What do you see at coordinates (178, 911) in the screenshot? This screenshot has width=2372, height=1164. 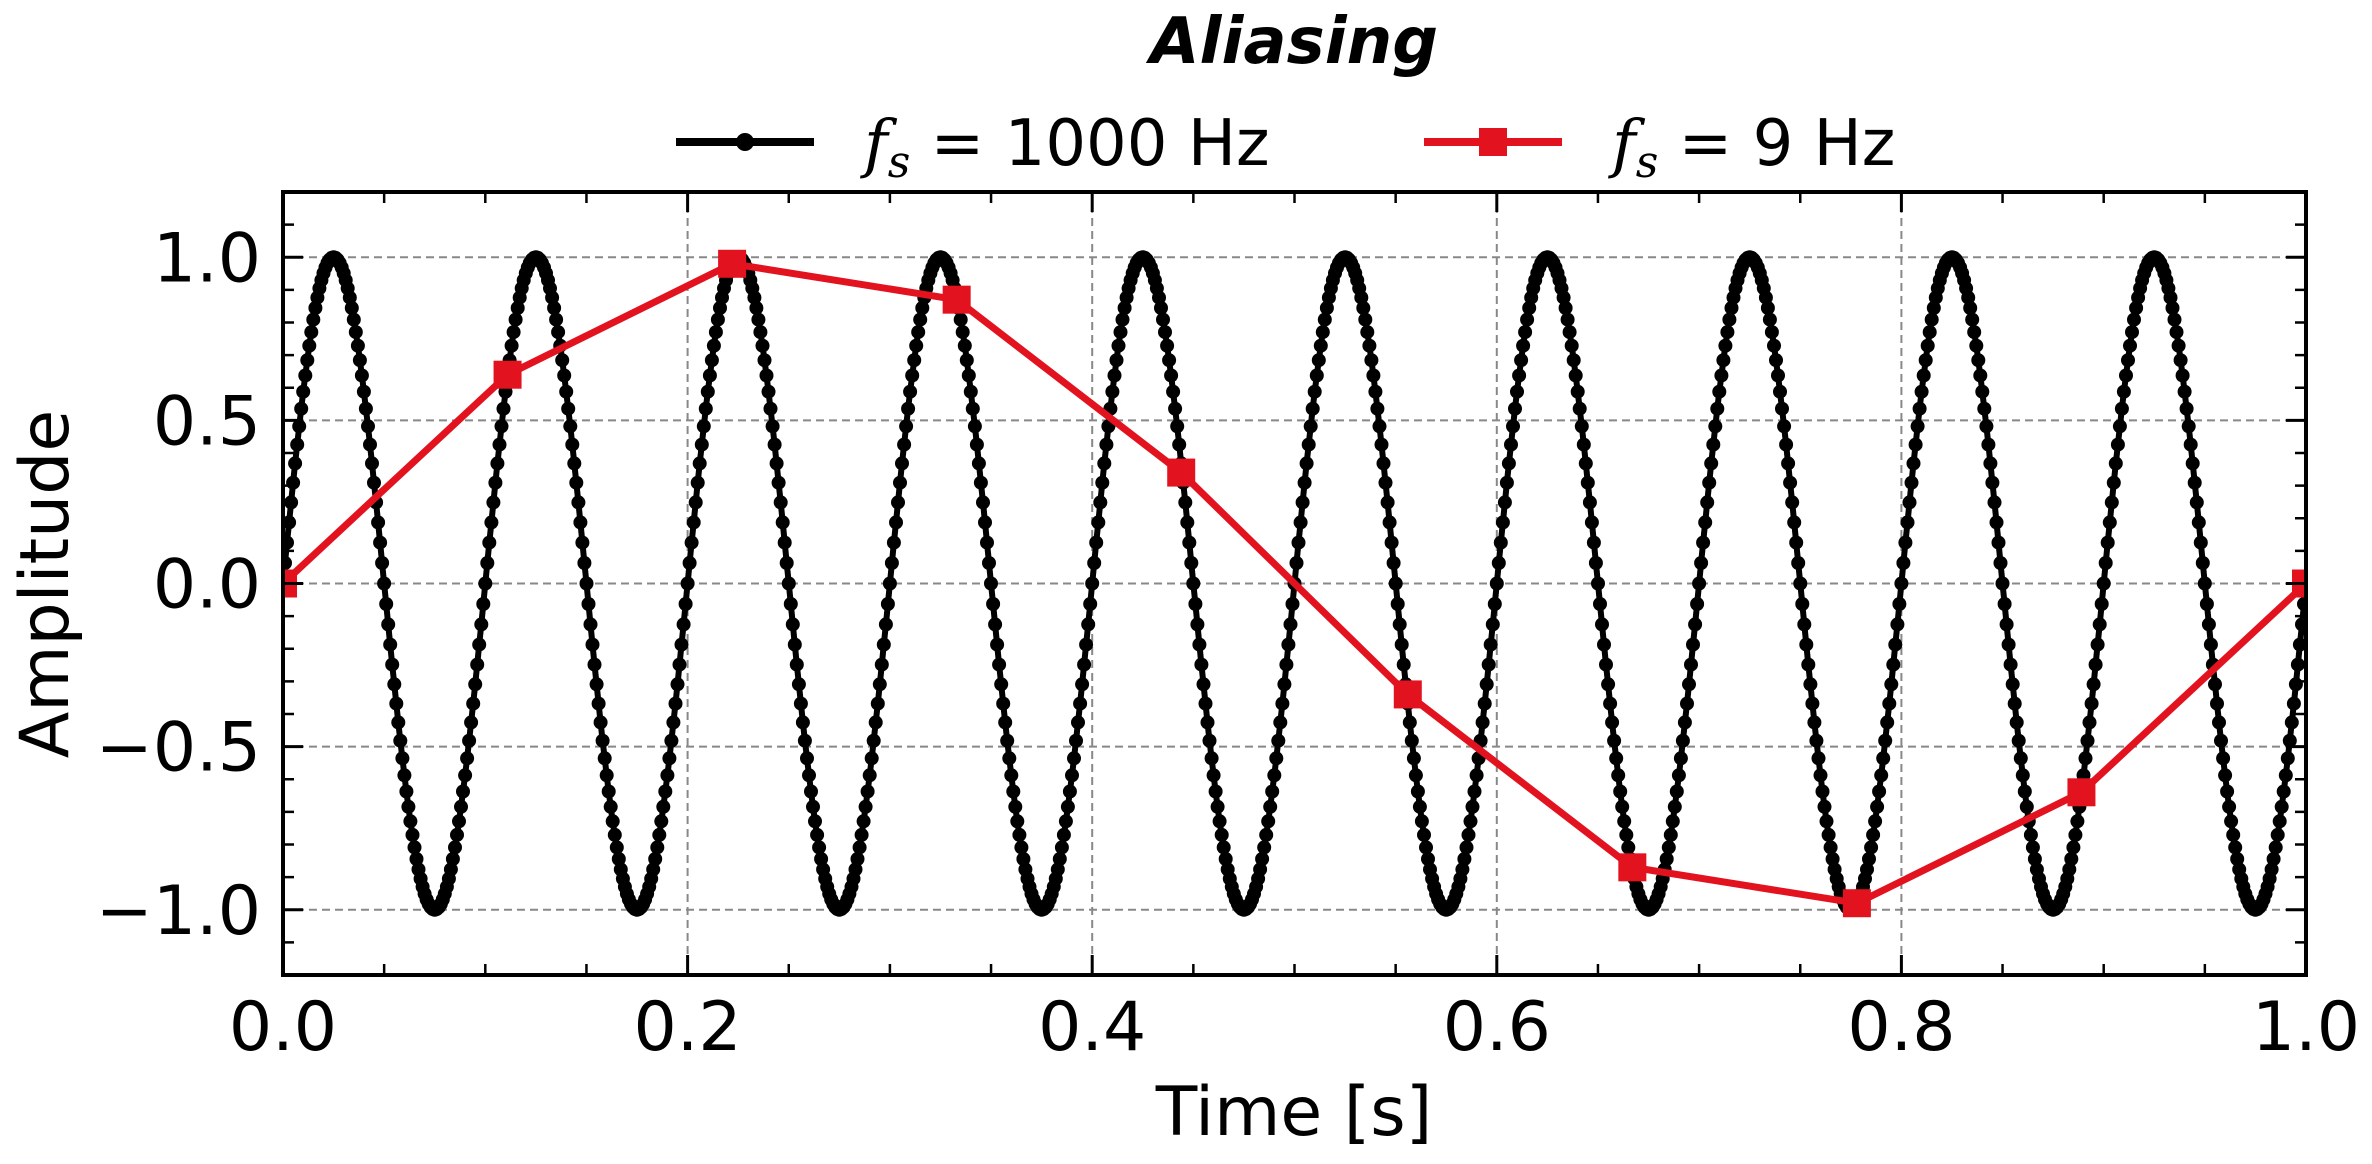 I see `y-tick-label: −1.0` at bounding box center [178, 911].